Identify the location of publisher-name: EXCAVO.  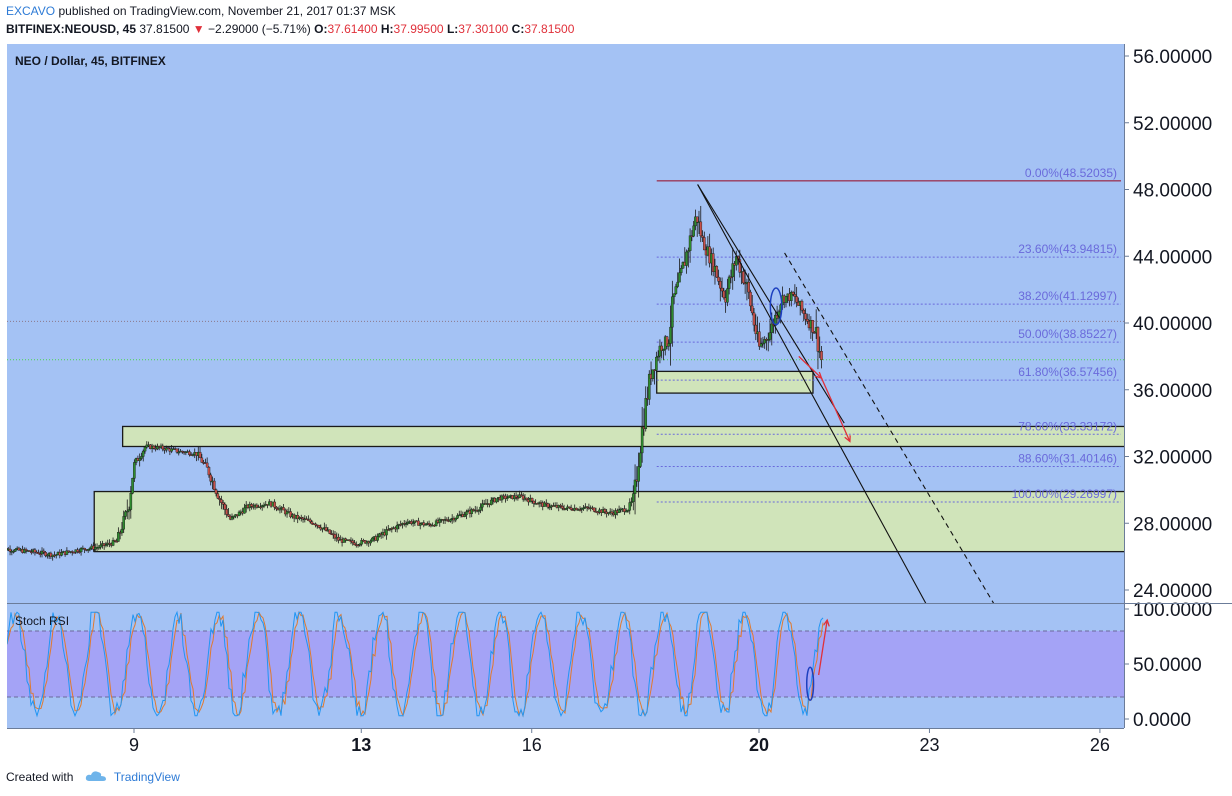
(31, 11).